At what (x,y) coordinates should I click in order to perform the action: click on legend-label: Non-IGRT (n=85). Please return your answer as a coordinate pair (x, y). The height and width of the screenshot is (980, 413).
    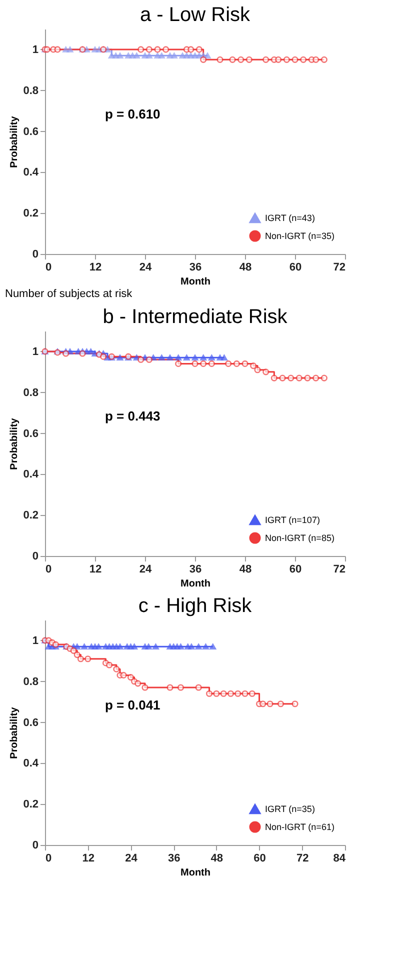
    Looking at the image, I should click on (299, 538).